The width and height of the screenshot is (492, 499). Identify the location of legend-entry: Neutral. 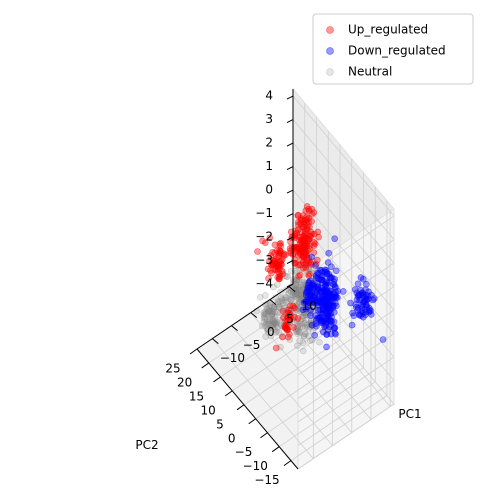
(359, 72).